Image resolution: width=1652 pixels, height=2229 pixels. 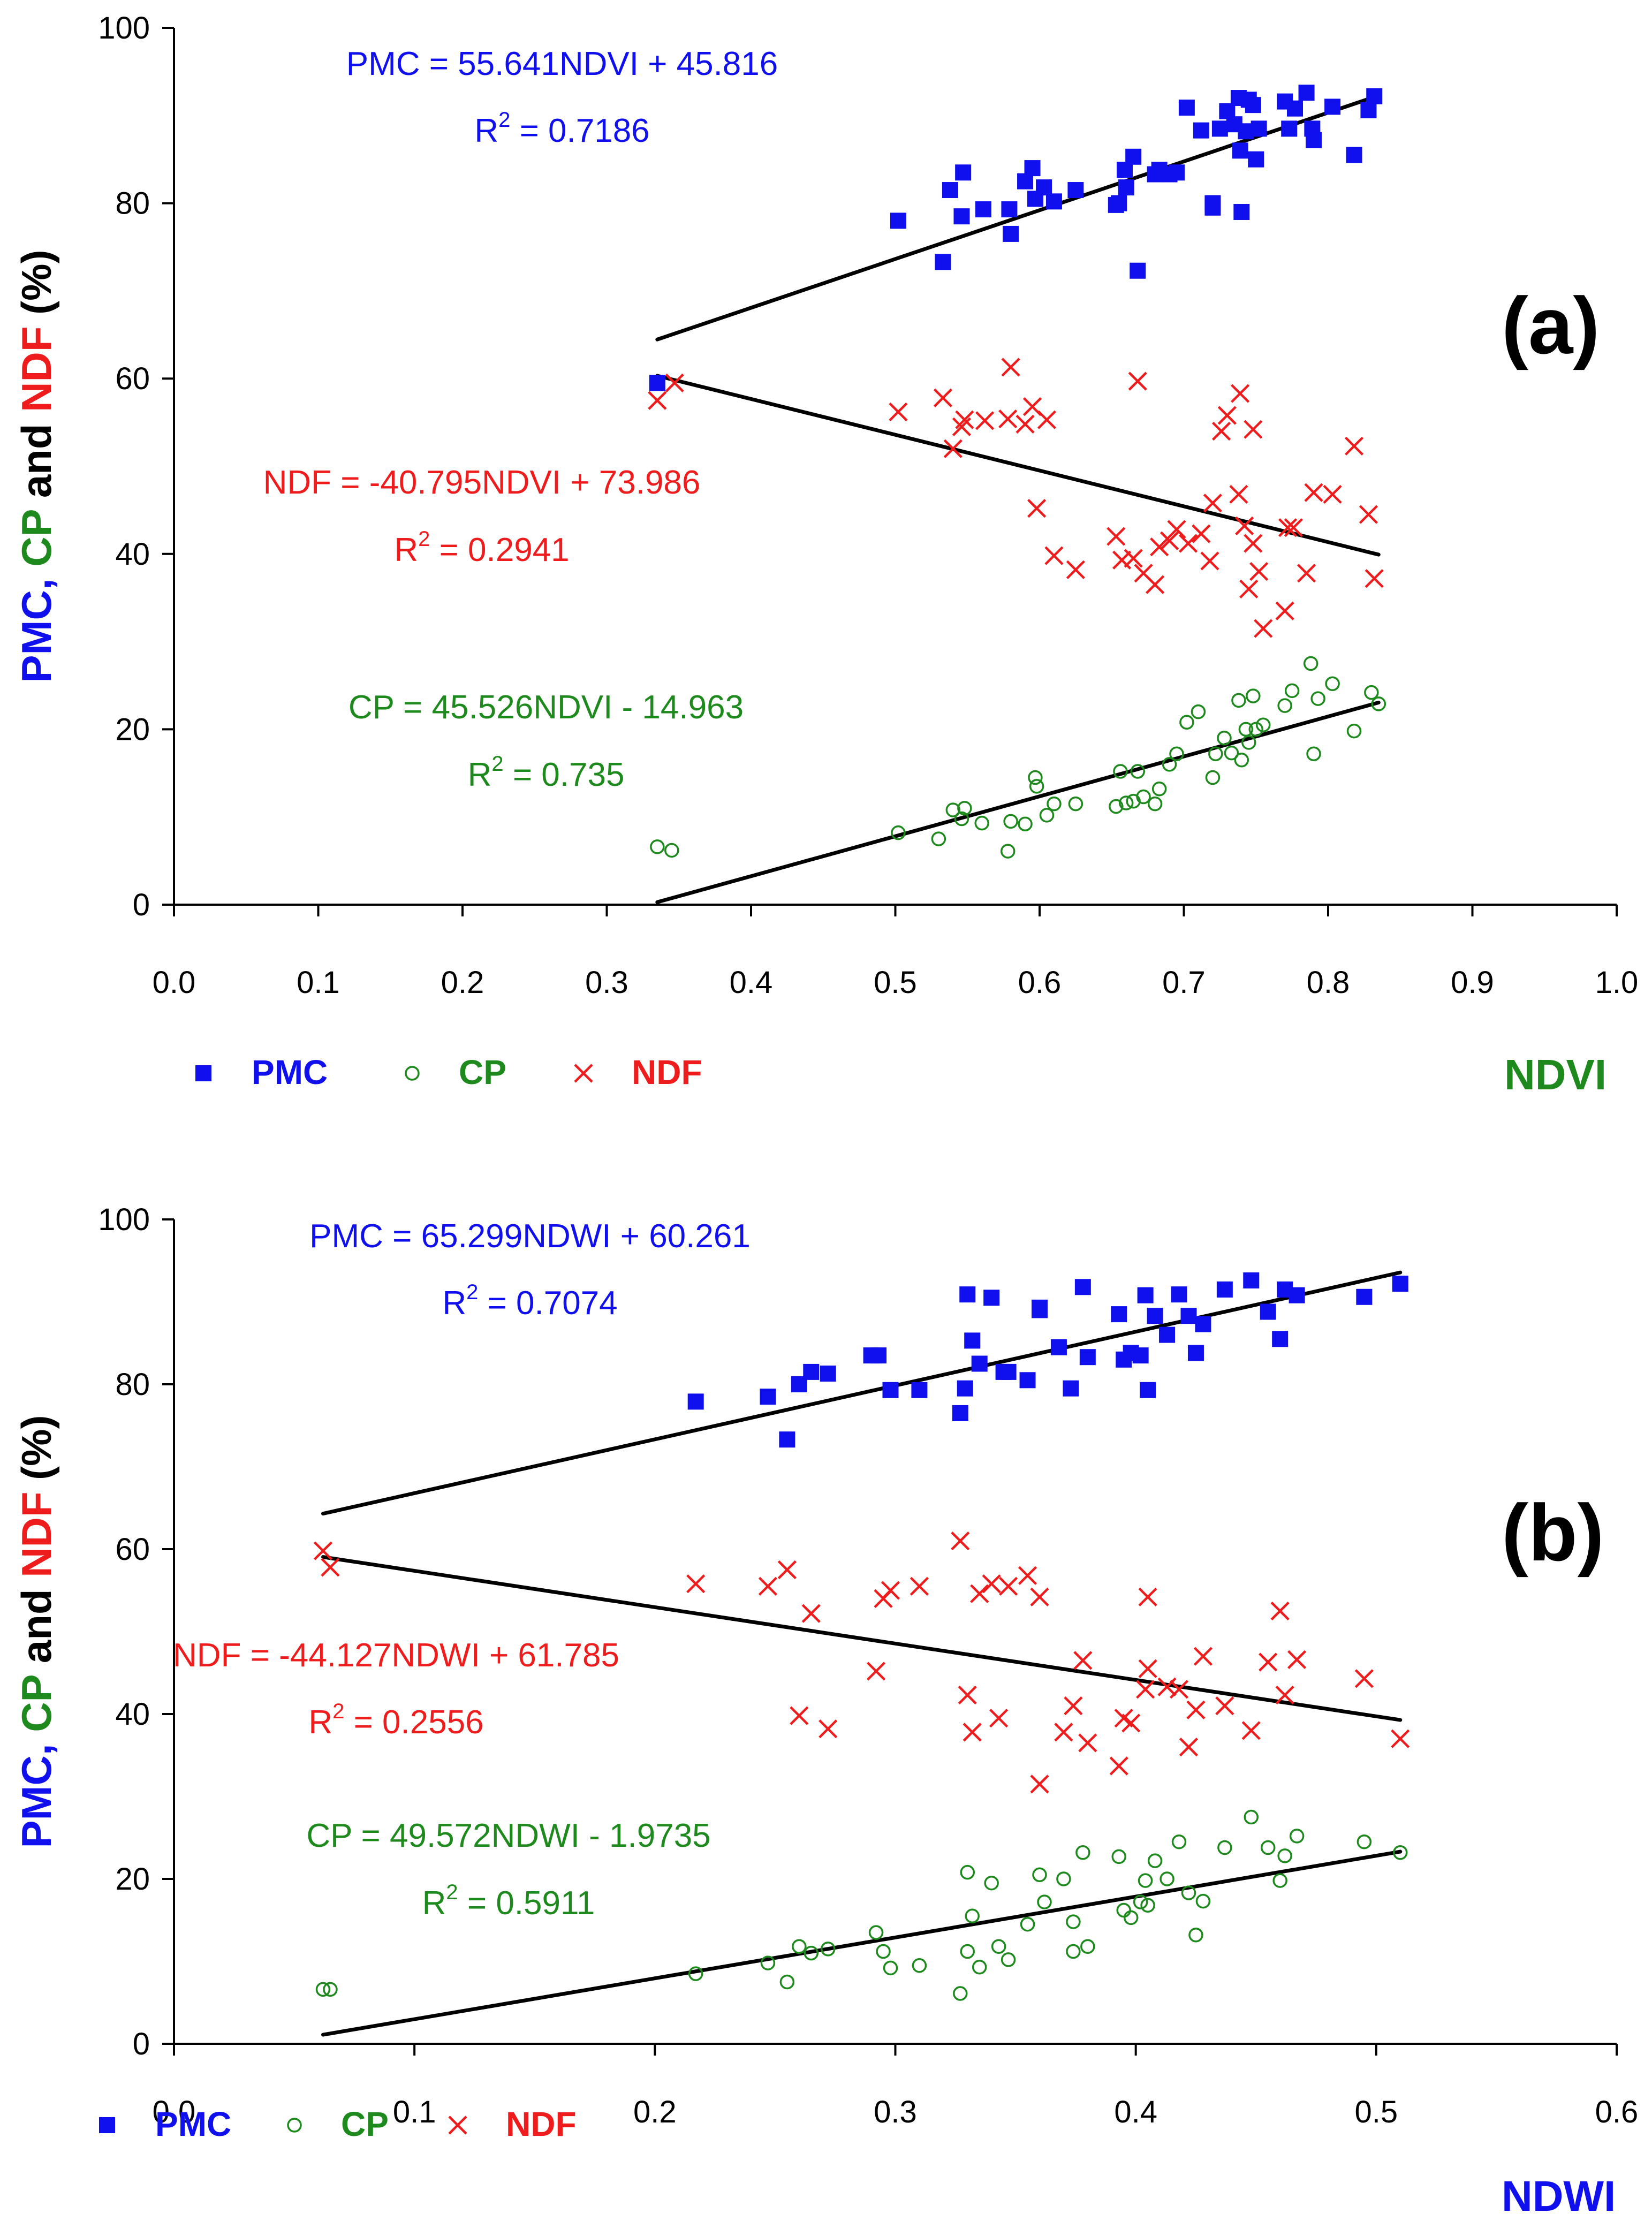 I want to click on y-tick-label: 20, so click(x=132, y=1880).